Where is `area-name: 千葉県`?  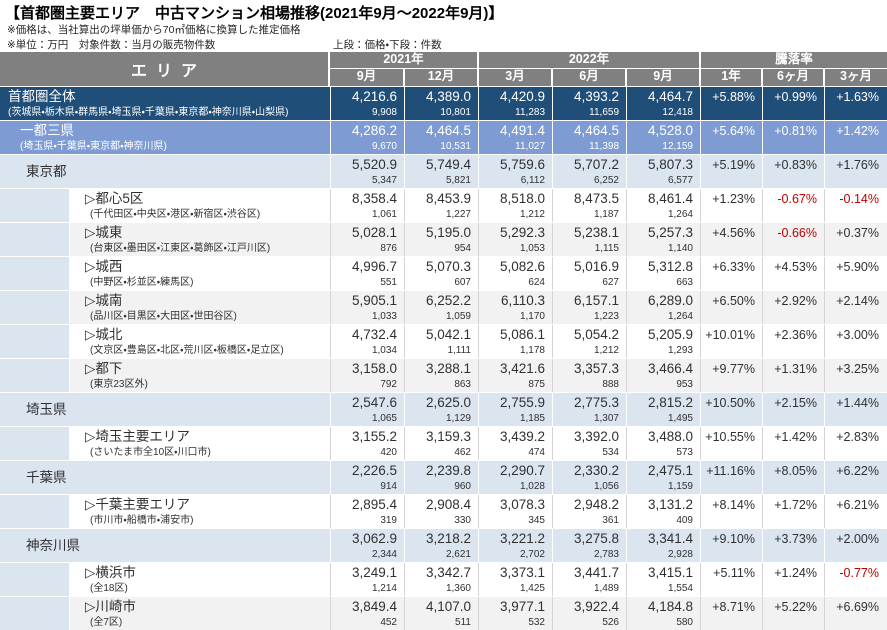
area-name: 千葉県 is located at coordinates (46, 477).